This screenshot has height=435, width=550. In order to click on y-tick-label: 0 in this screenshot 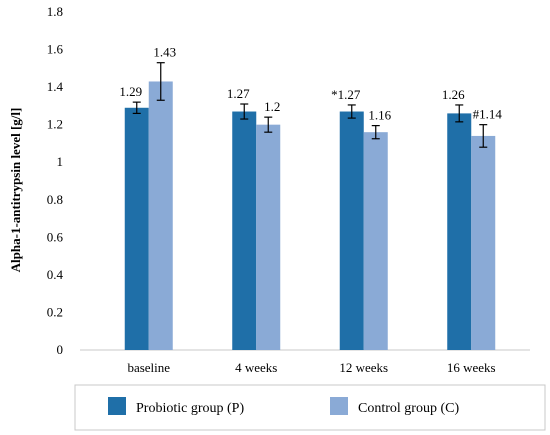, I will do `click(60, 349)`.